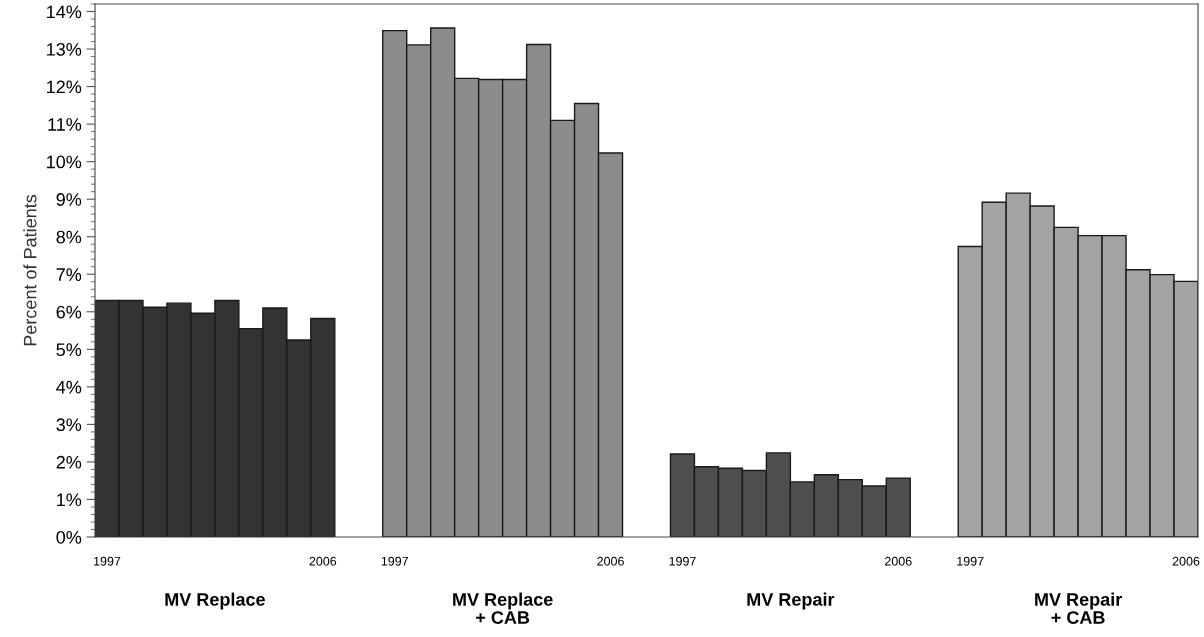  What do you see at coordinates (215, 601) in the screenshot?
I see `text: MV Replace` at bounding box center [215, 601].